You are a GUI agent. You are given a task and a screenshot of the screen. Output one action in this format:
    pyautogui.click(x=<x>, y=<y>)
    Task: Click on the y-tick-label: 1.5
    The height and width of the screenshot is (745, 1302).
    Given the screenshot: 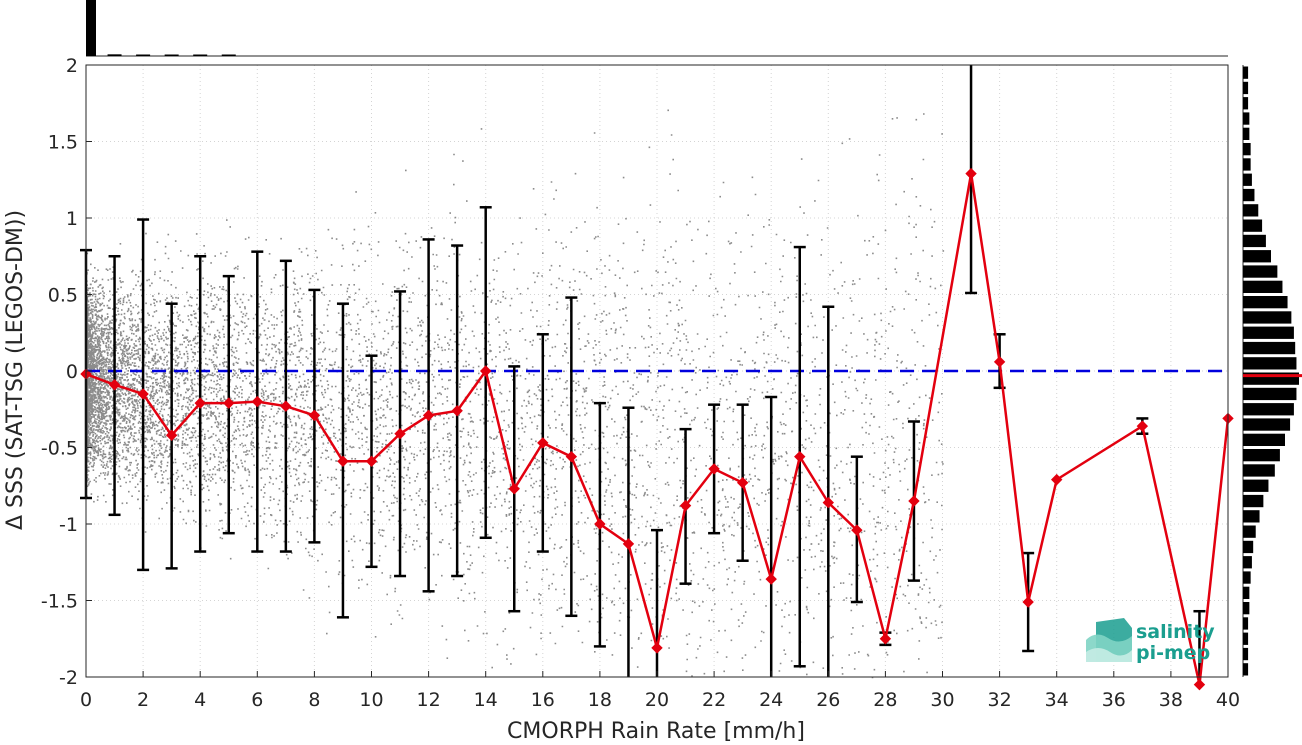 What is the action you would take?
    pyautogui.click(x=63, y=143)
    